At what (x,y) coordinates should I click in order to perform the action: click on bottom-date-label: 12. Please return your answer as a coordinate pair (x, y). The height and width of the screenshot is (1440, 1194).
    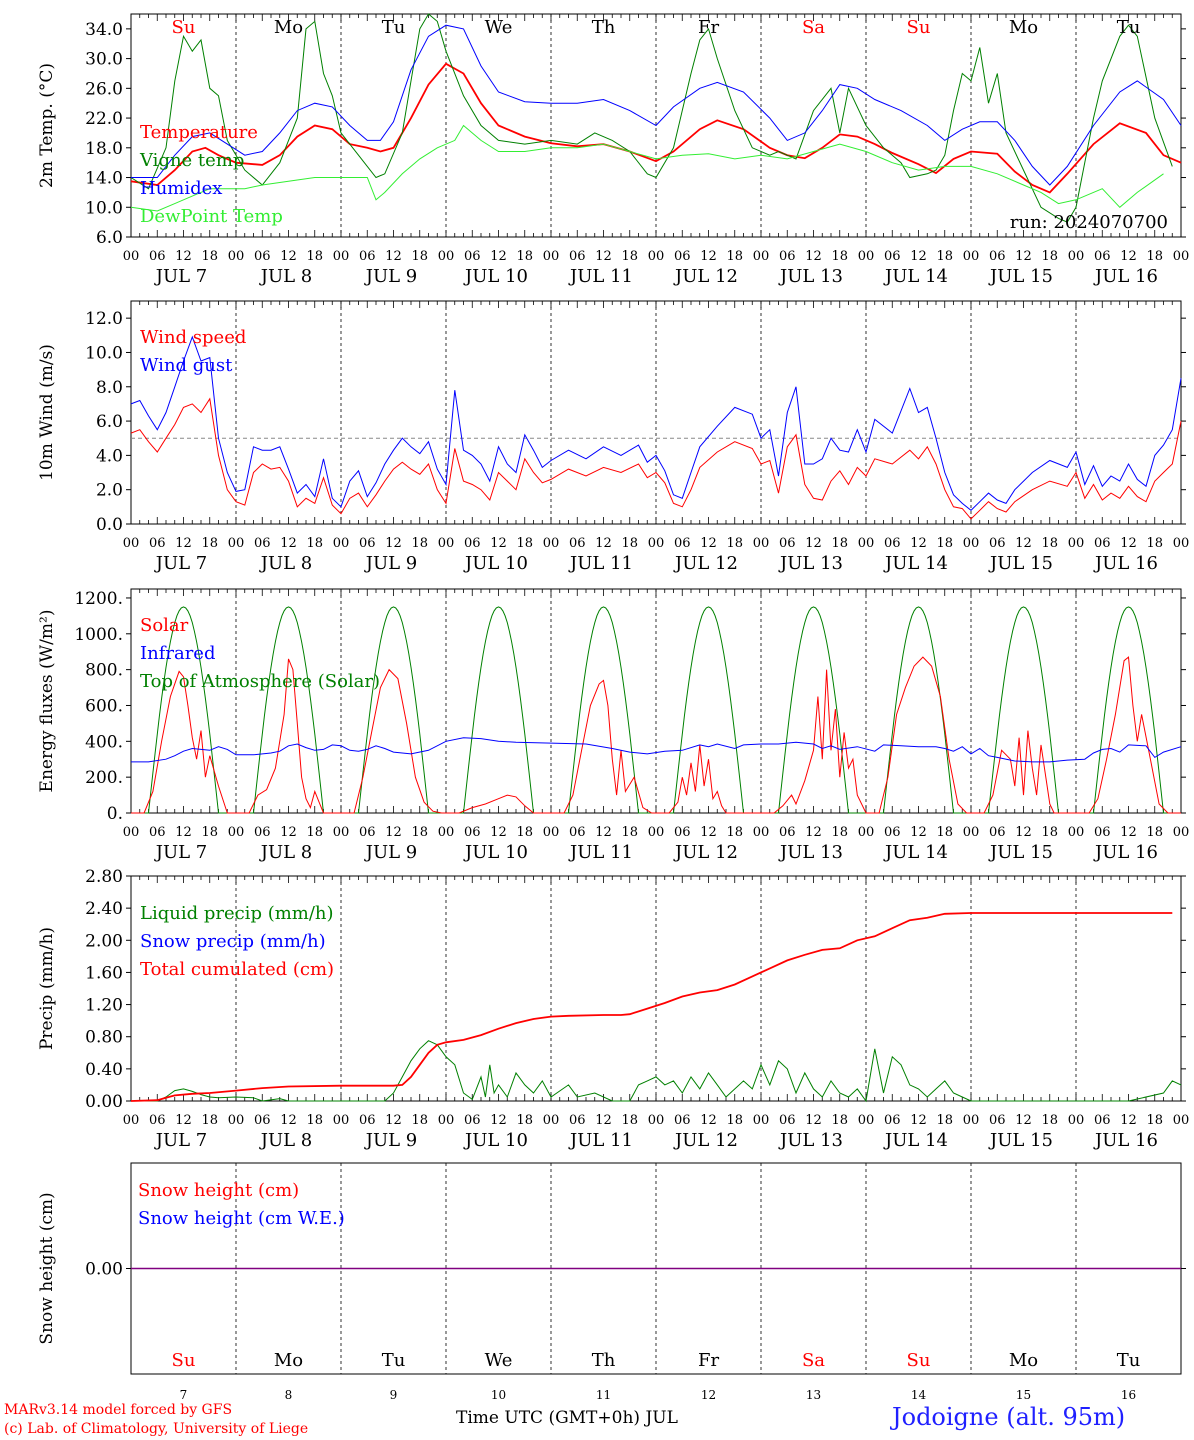
    Looking at the image, I should click on (708, 1394).